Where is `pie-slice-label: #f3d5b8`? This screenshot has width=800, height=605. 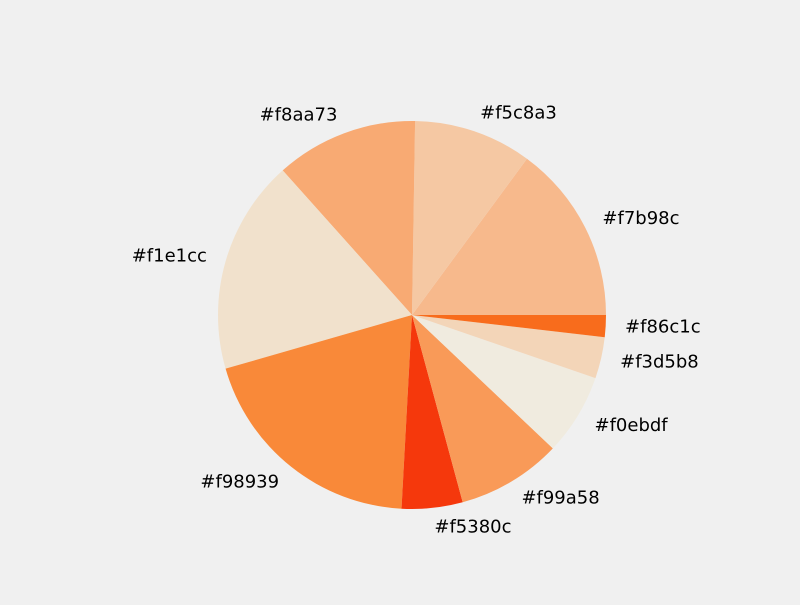
pie-slice-label: #f3d5b8 is located at coordinates (659, 362).